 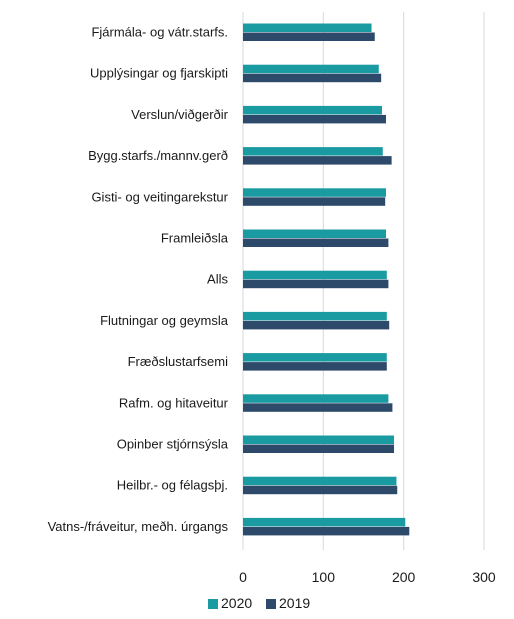 I want to click on x-tick-label: 200, so click(x=404, y=577).